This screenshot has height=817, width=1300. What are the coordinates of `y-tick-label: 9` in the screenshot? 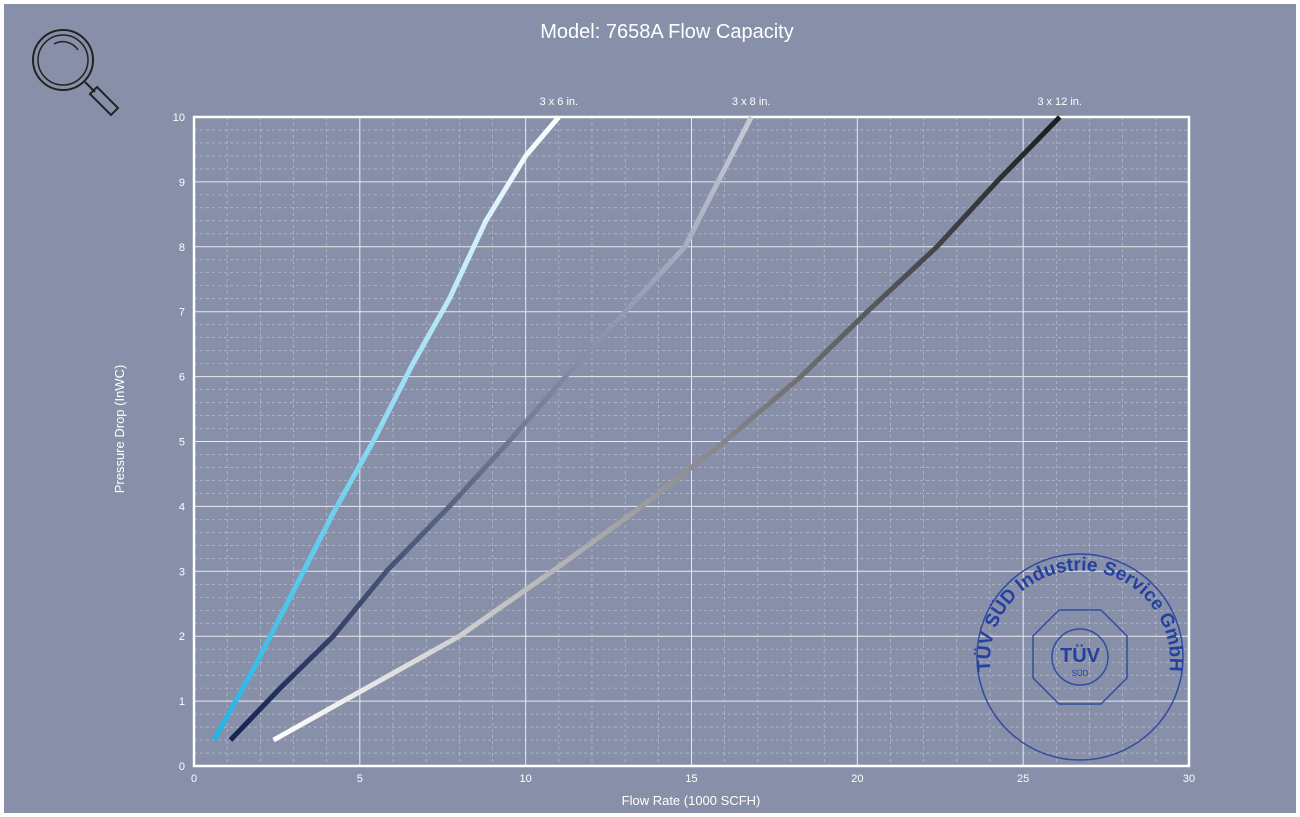 It's located at (182, 183).